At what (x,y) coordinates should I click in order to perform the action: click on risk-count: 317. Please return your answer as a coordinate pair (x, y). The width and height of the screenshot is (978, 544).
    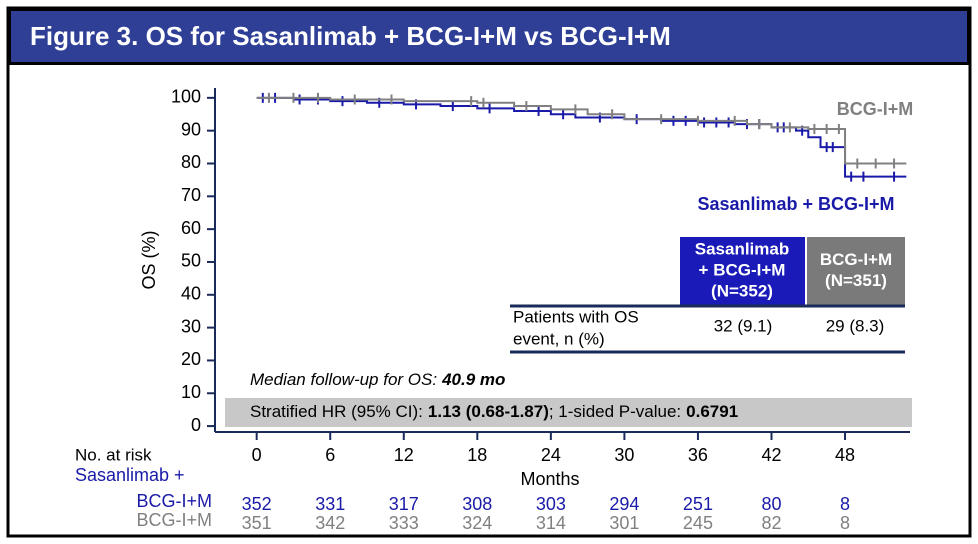
    Looking at the image, I should click on (404, 504).